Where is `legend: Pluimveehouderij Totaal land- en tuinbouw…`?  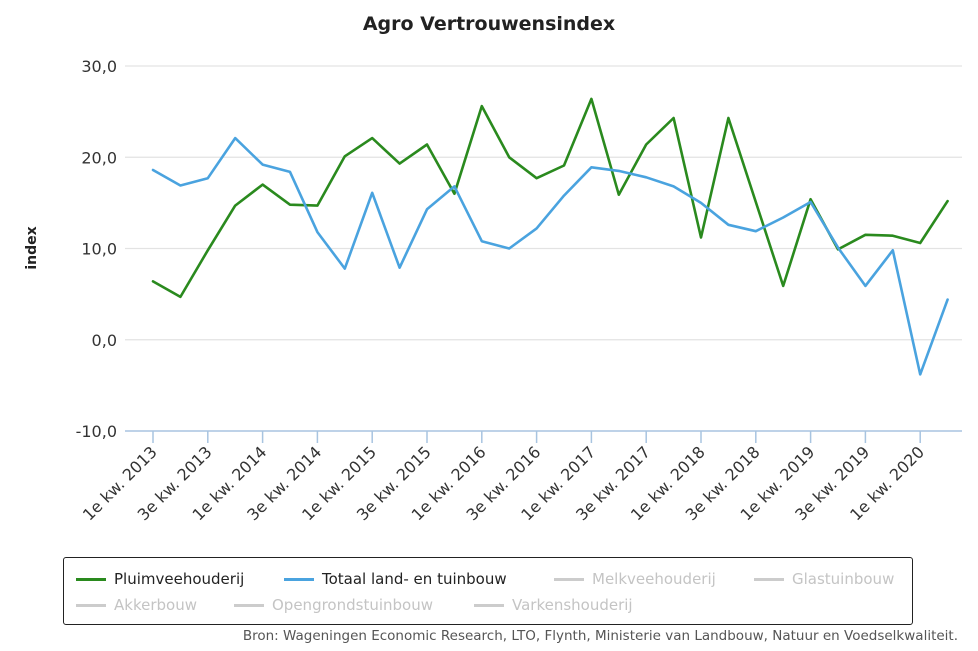
legend: Pluimveehouderij Totaal land- en tuinbouw… is located at coordinates (488, 591).